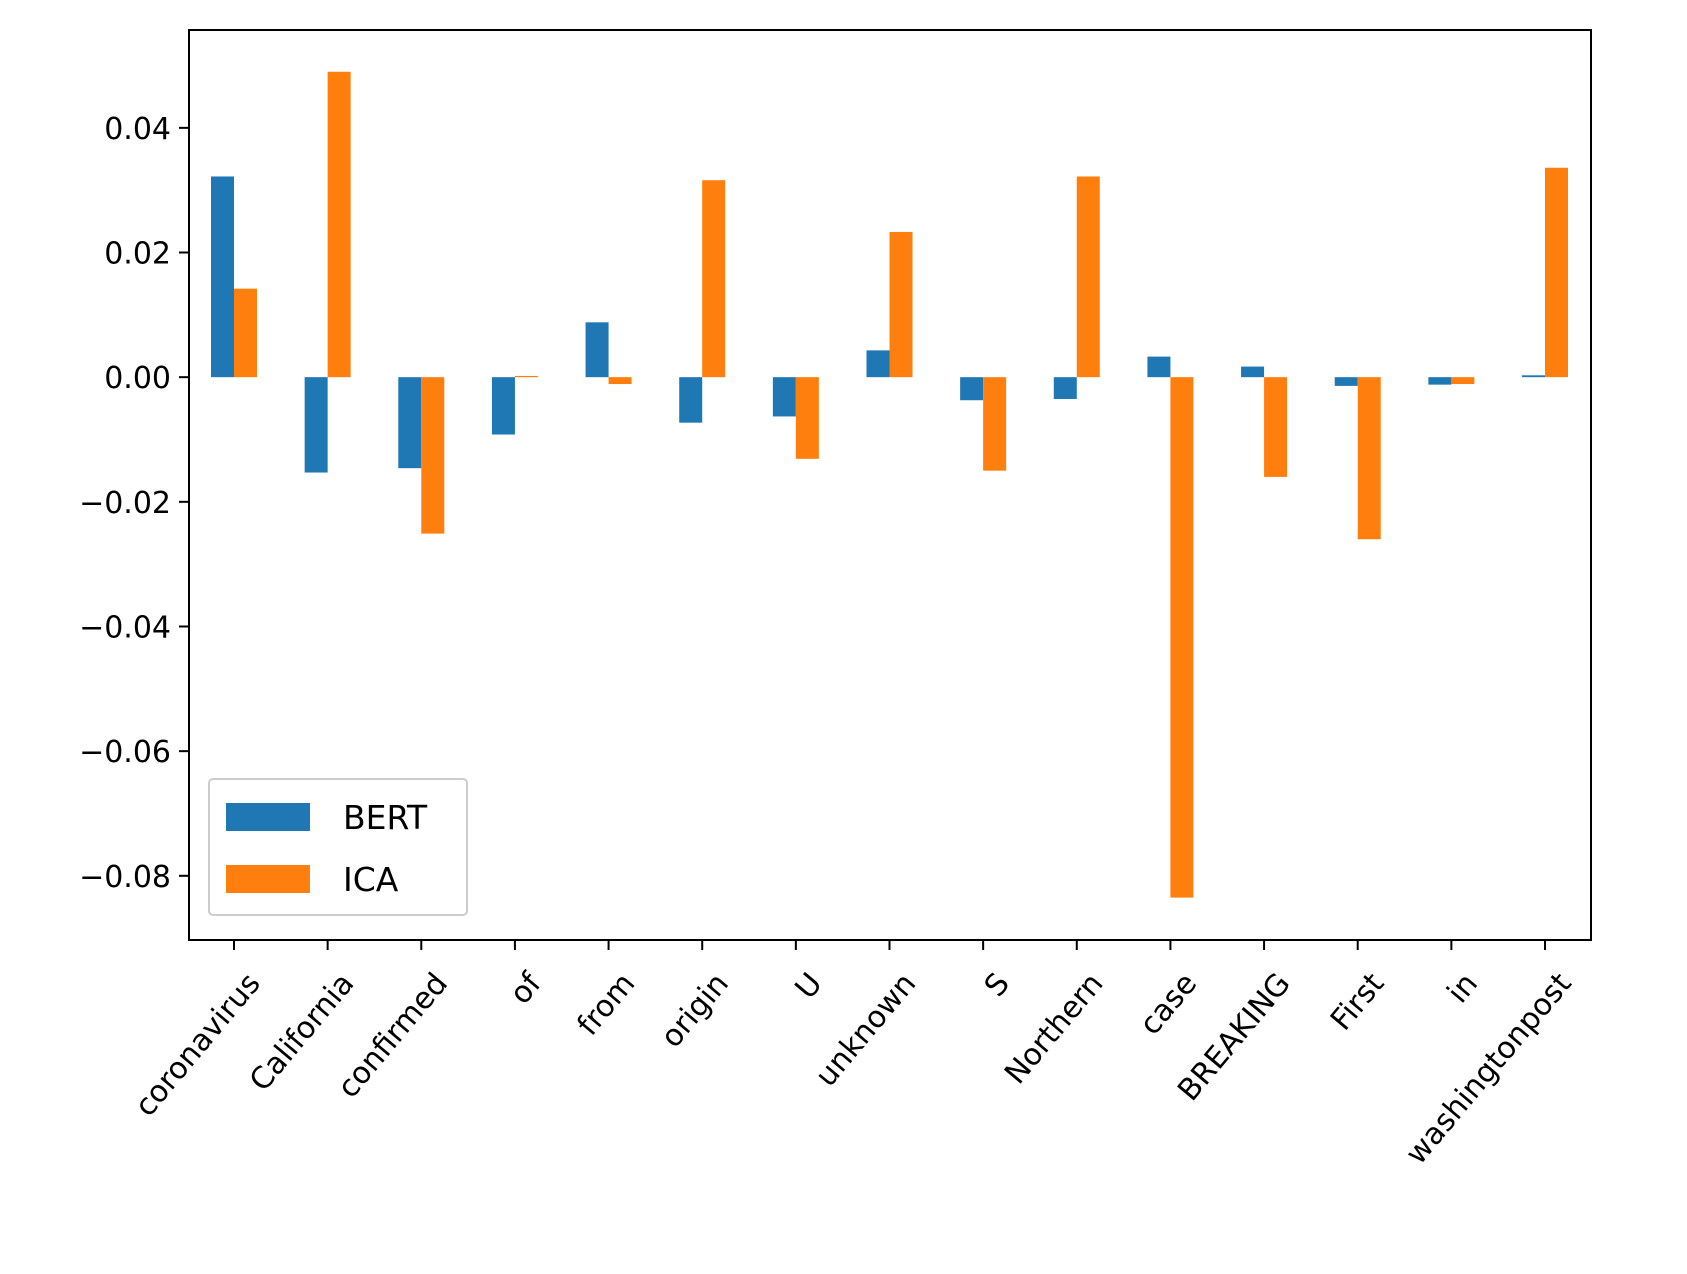 The height and width of the screenshot is (1274, 1687). I want to click on bar-bert-in, so click(1440, 381).